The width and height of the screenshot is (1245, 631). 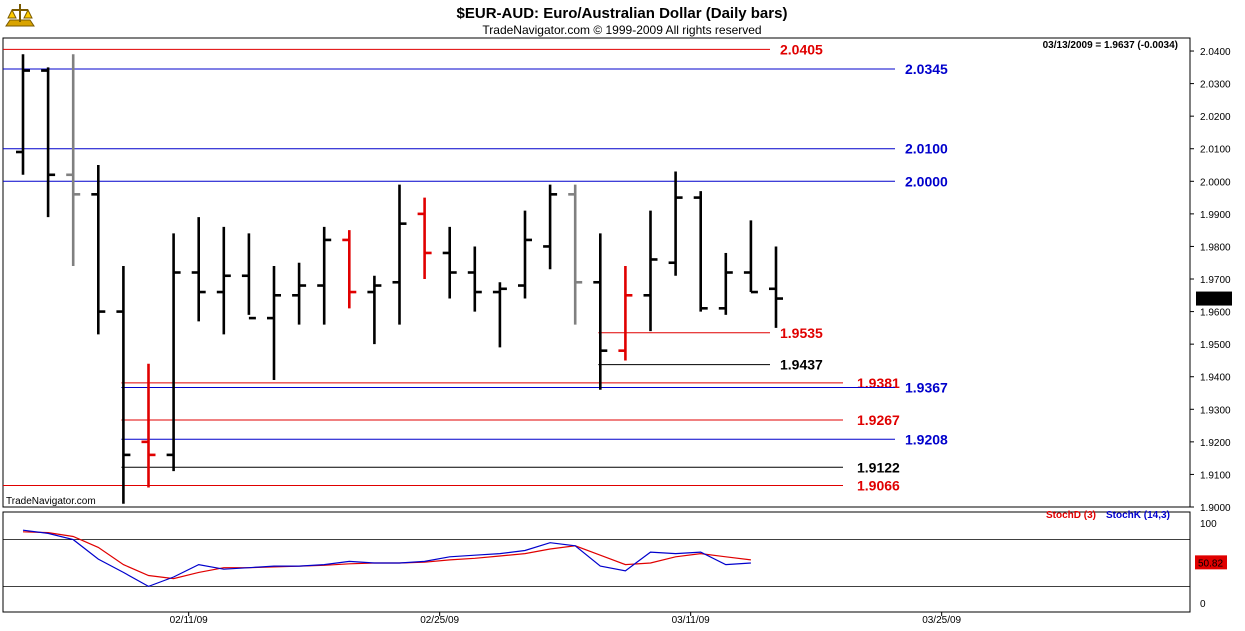 What do you see at coordinates (1215, 280) in the screenshot?
I see `y-tick-label: 1.9700` at bounding box center [1215, 280].